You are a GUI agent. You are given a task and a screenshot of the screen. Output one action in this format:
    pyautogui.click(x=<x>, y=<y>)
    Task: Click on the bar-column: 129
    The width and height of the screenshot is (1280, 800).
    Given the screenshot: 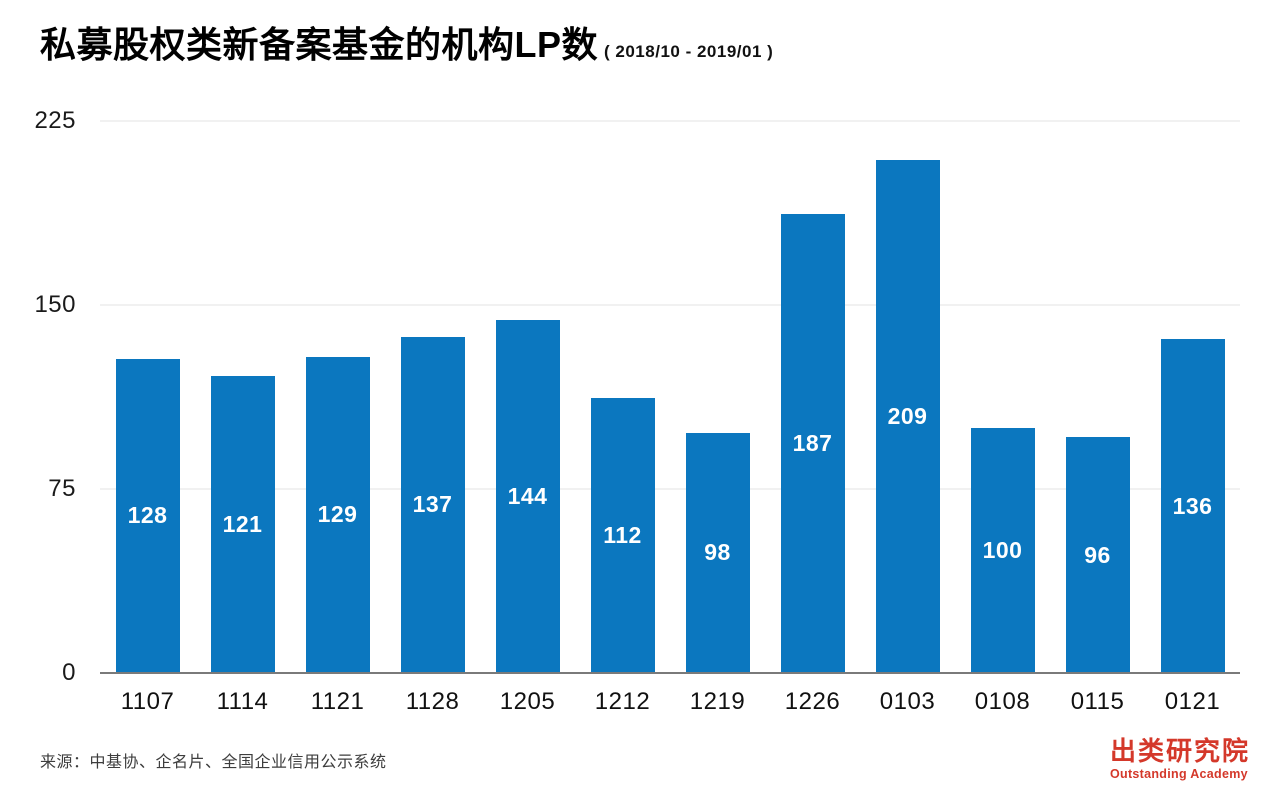 What is the action you would take?
    pyautogui.click(x=337, y=397)
    